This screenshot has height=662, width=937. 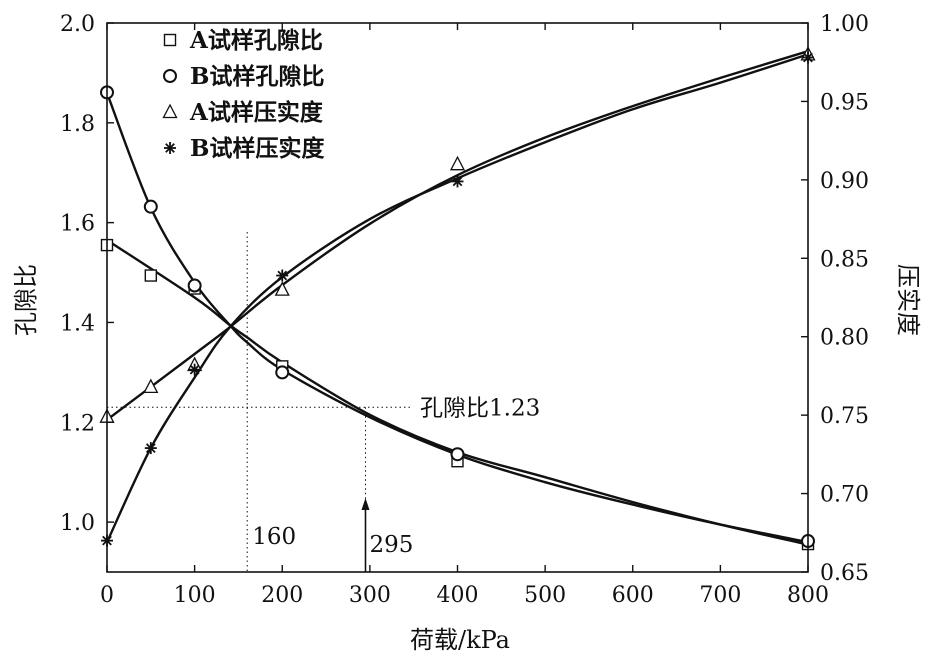 What do you see at coordinates (26, 300) in the screenshot?
I see `y-left-axis-title: 孔隙比` at bounding box center [26, 300].